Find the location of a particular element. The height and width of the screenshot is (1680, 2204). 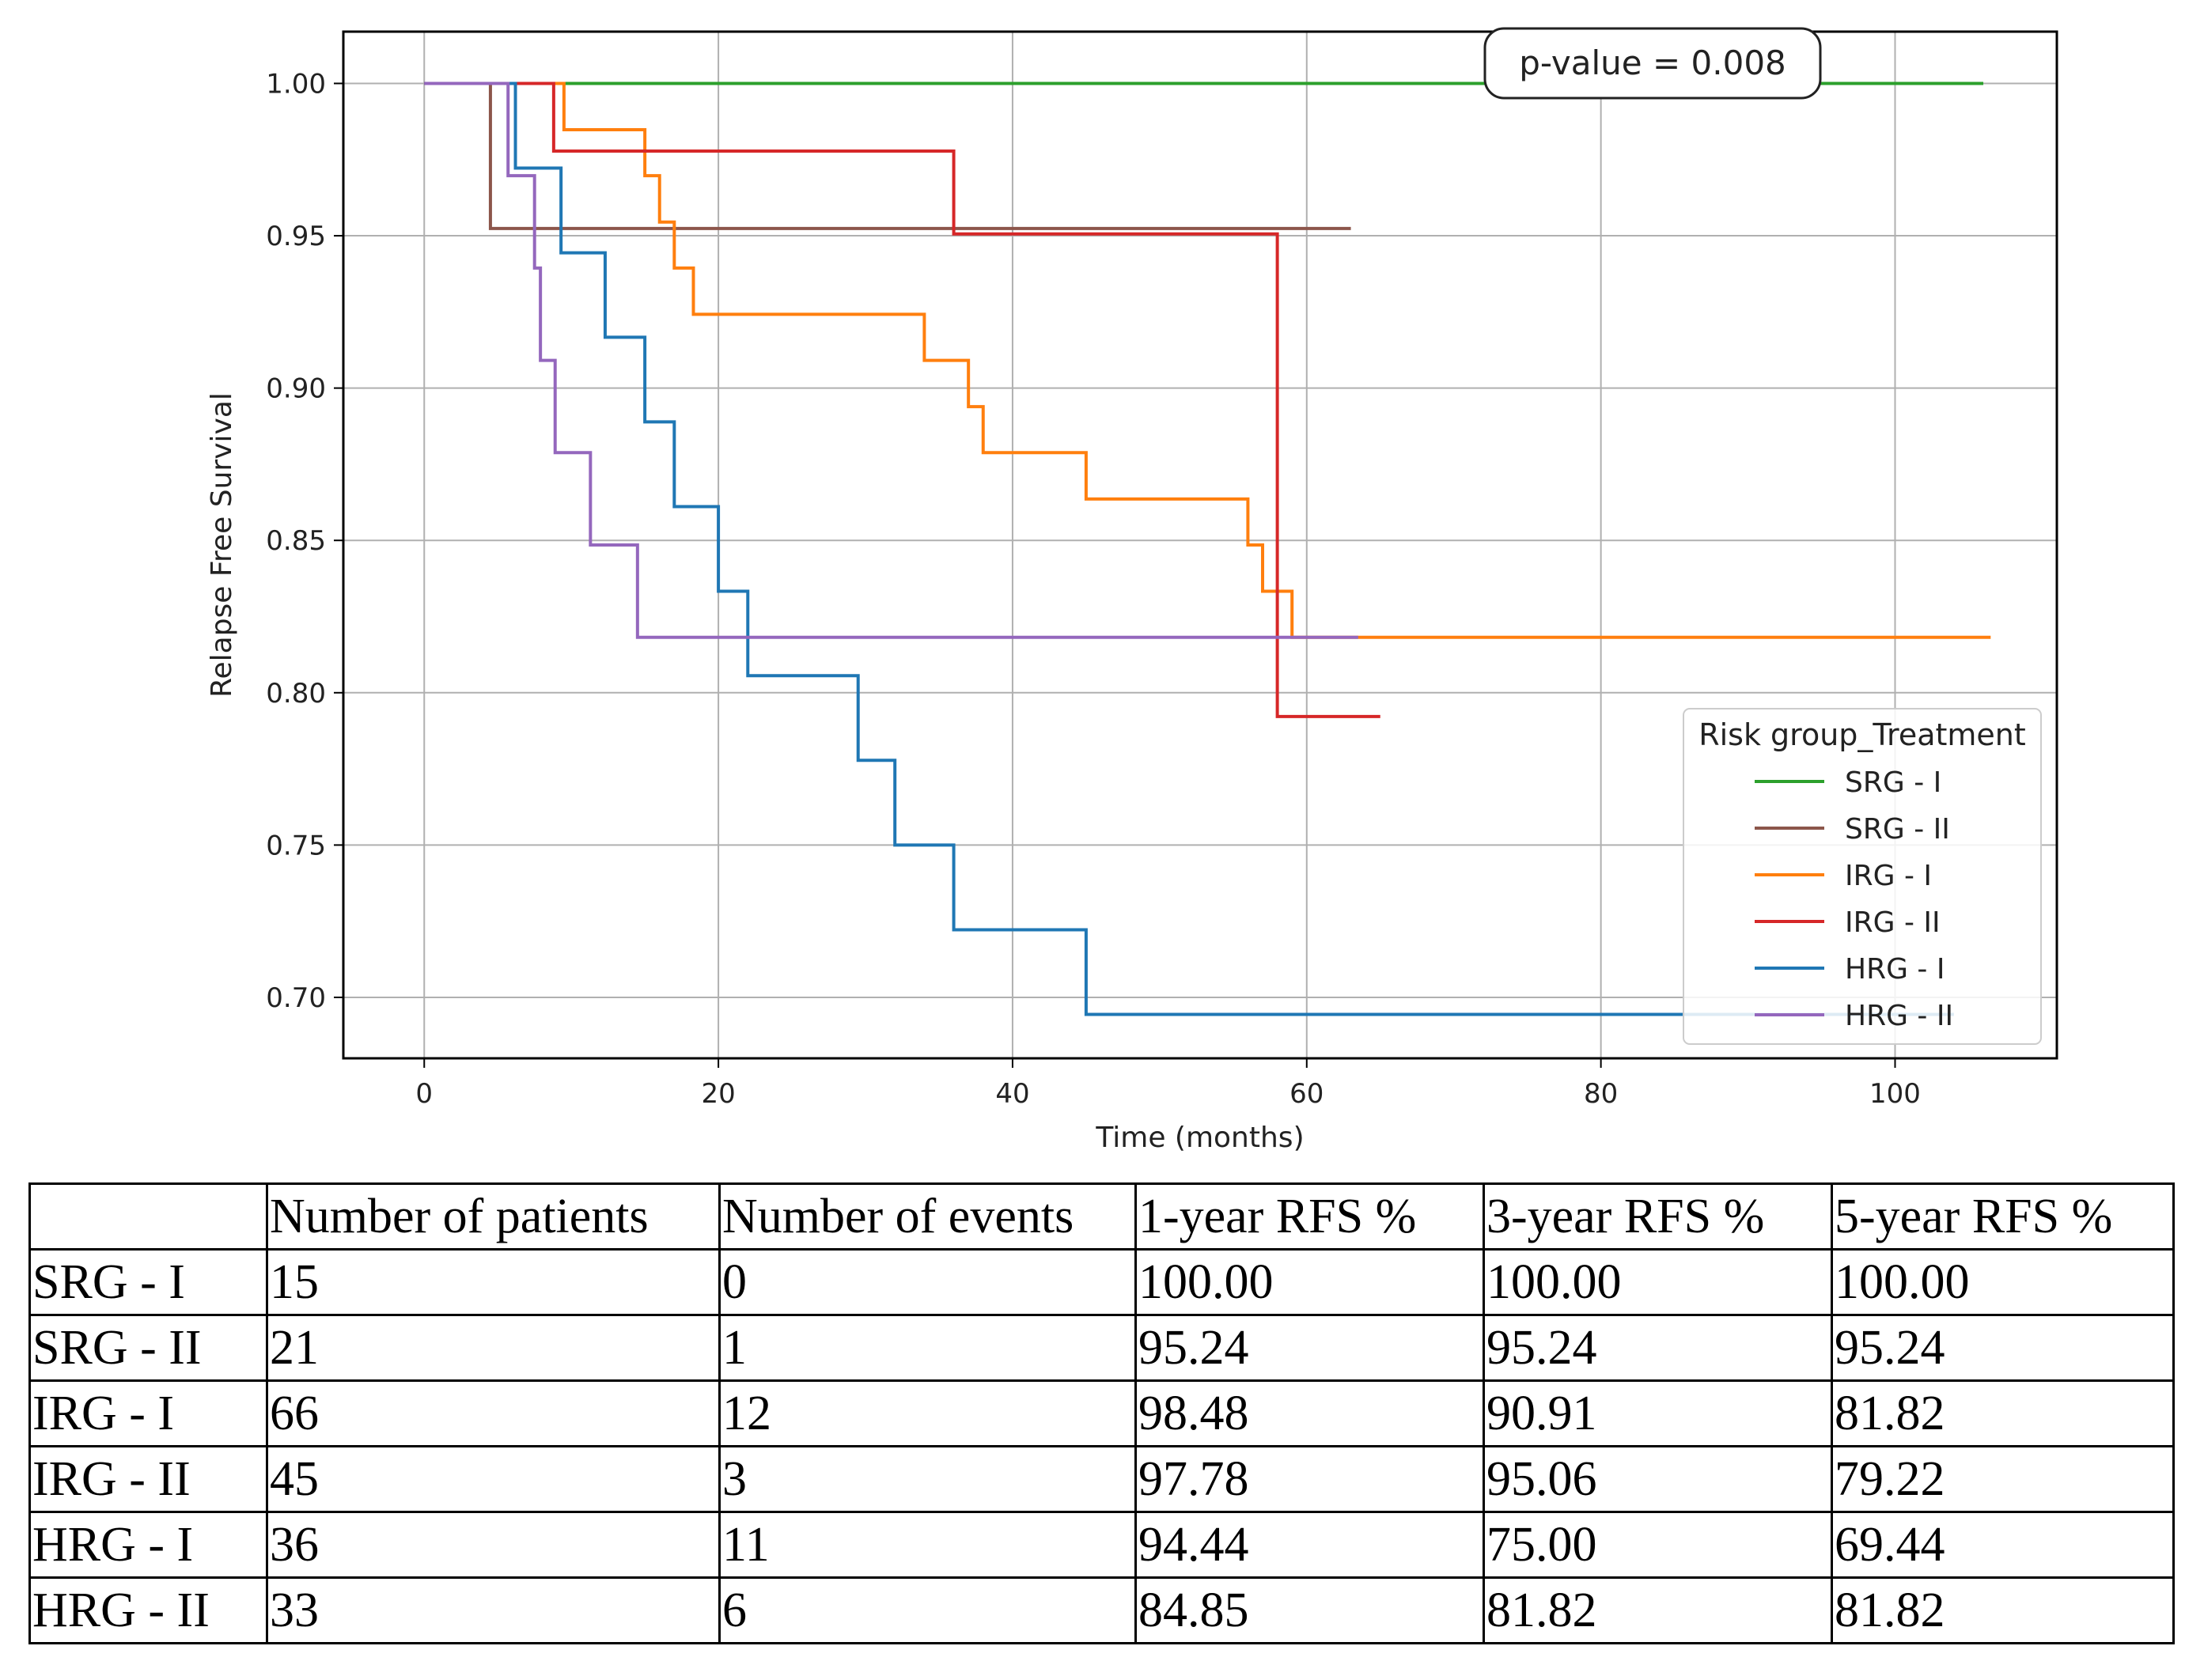

y-tick-label: 0.90 is located at coordinates (296, 389).